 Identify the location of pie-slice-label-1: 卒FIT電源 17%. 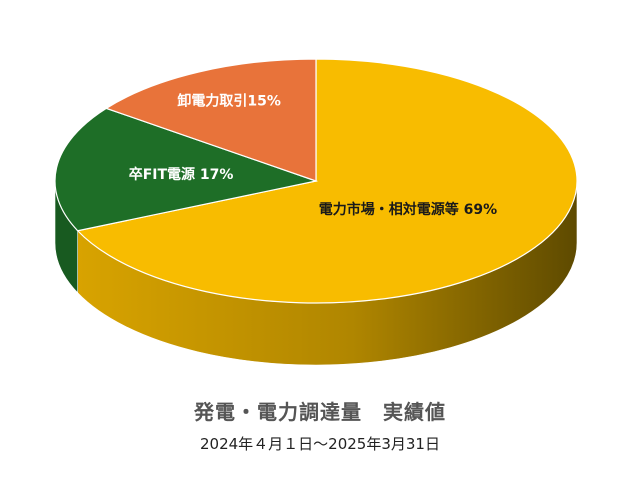
(181, 174).